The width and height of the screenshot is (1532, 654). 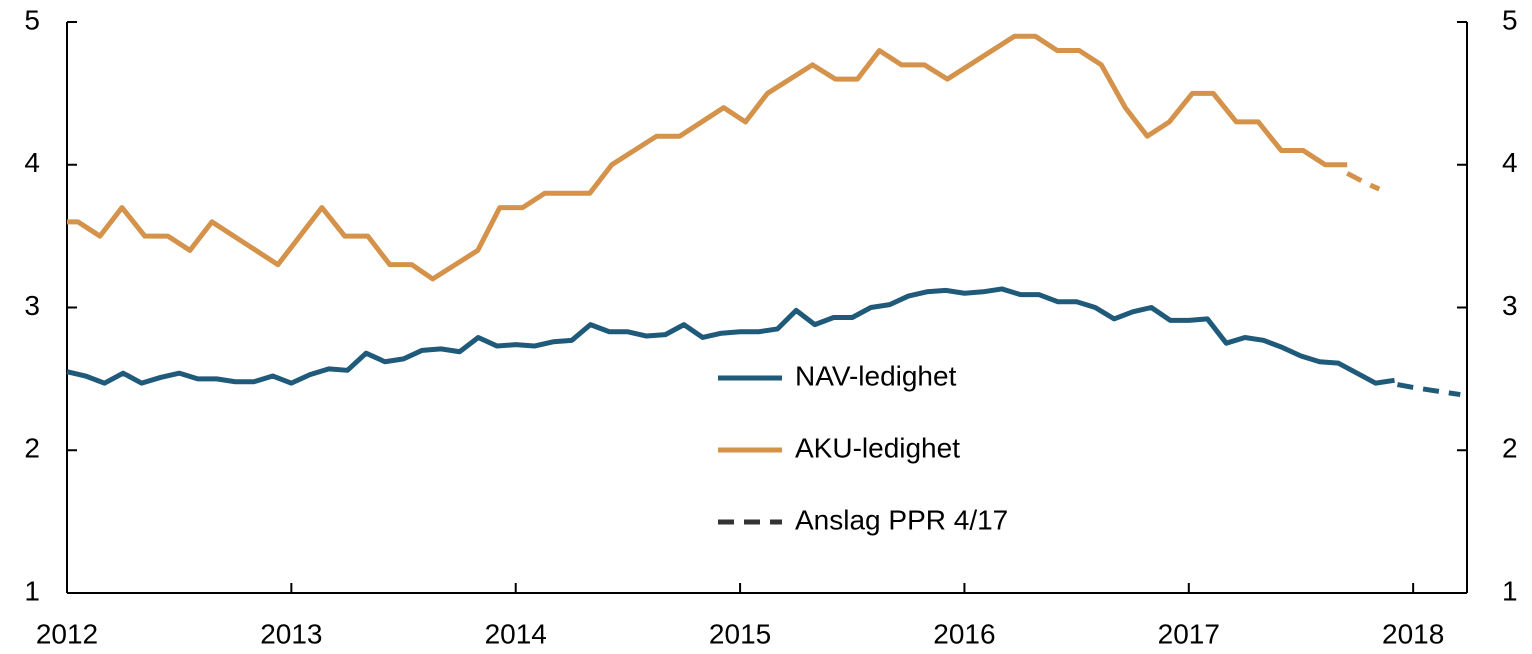 What do you see at coordinates (32, 305) in the screenshot?
I see `y-tick-label: 3` at bounding box center [32, 305].